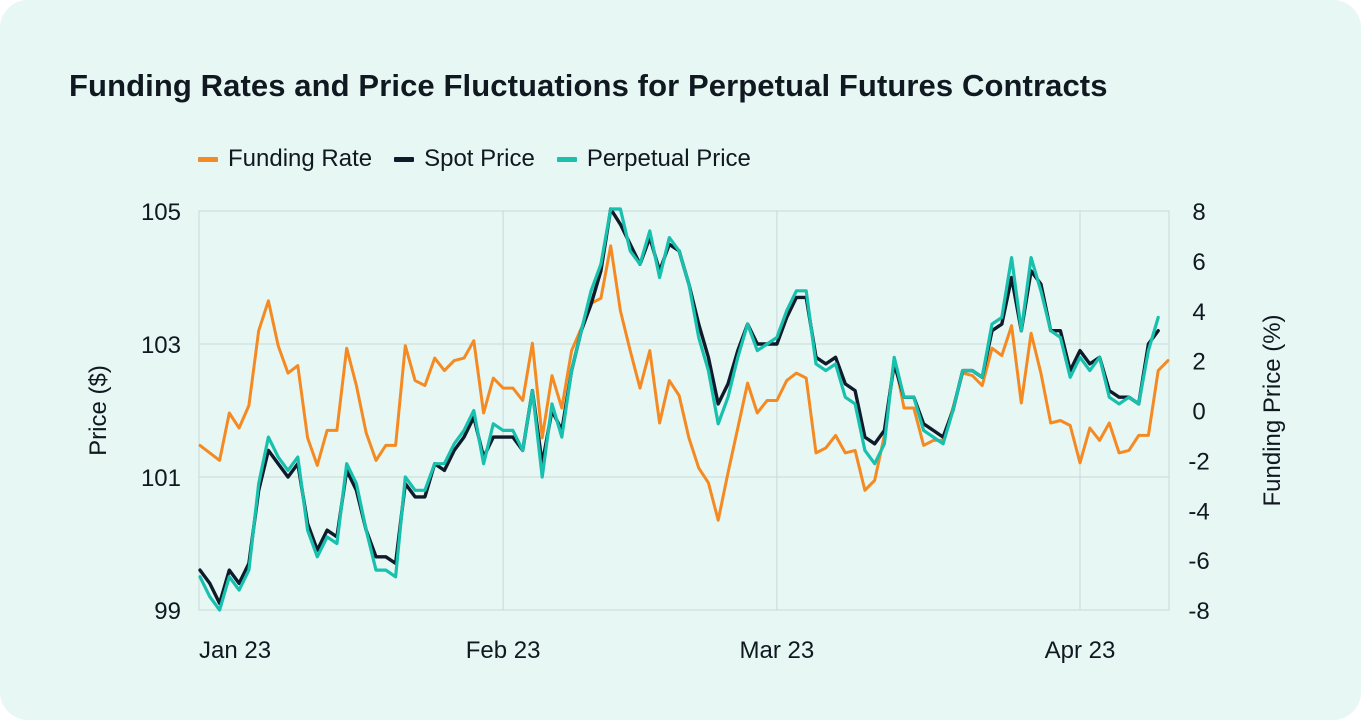 The image size is (1361, 720). I want to click on y-right-tick-label: 2, so click(1198, 362).